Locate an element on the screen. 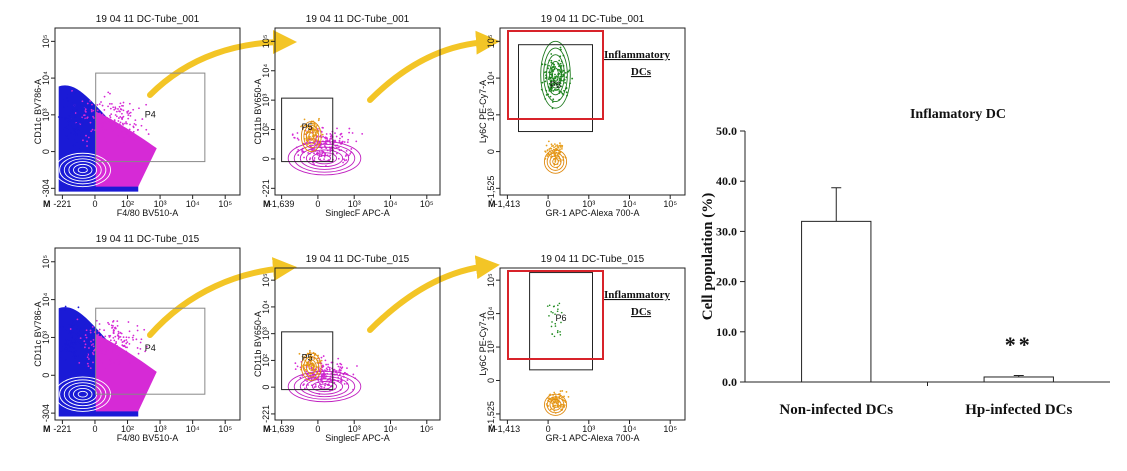  panel-title: 19 04 11 DC-Tube_015 is located at coordinates (358, 259).